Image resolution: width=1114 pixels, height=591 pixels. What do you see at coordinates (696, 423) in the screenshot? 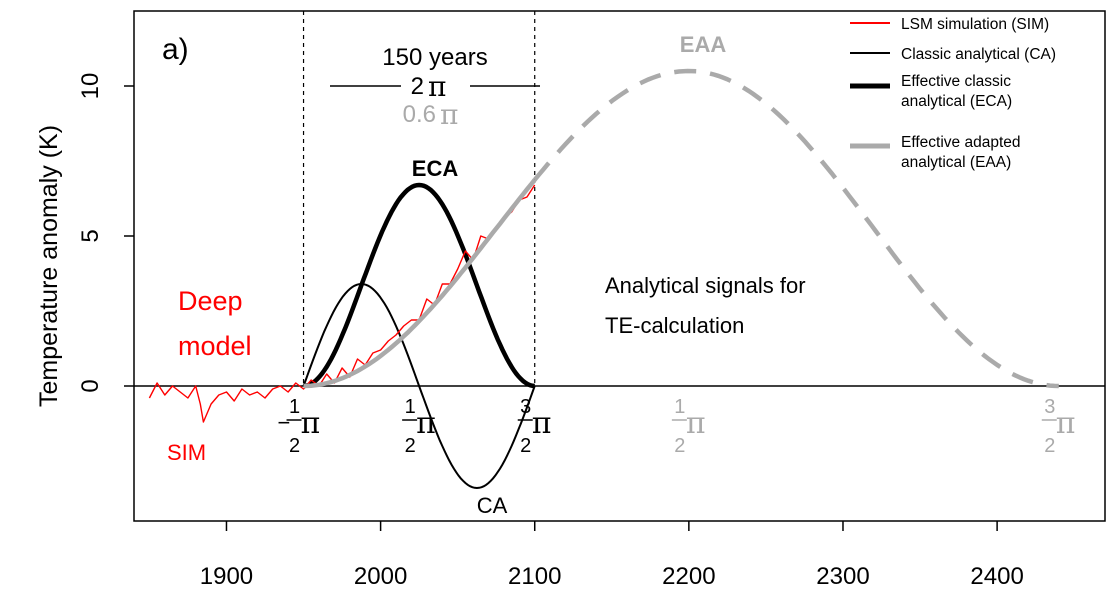
I see `phase-label-half-eaa-pi: π` at bounding box center [696, 423].